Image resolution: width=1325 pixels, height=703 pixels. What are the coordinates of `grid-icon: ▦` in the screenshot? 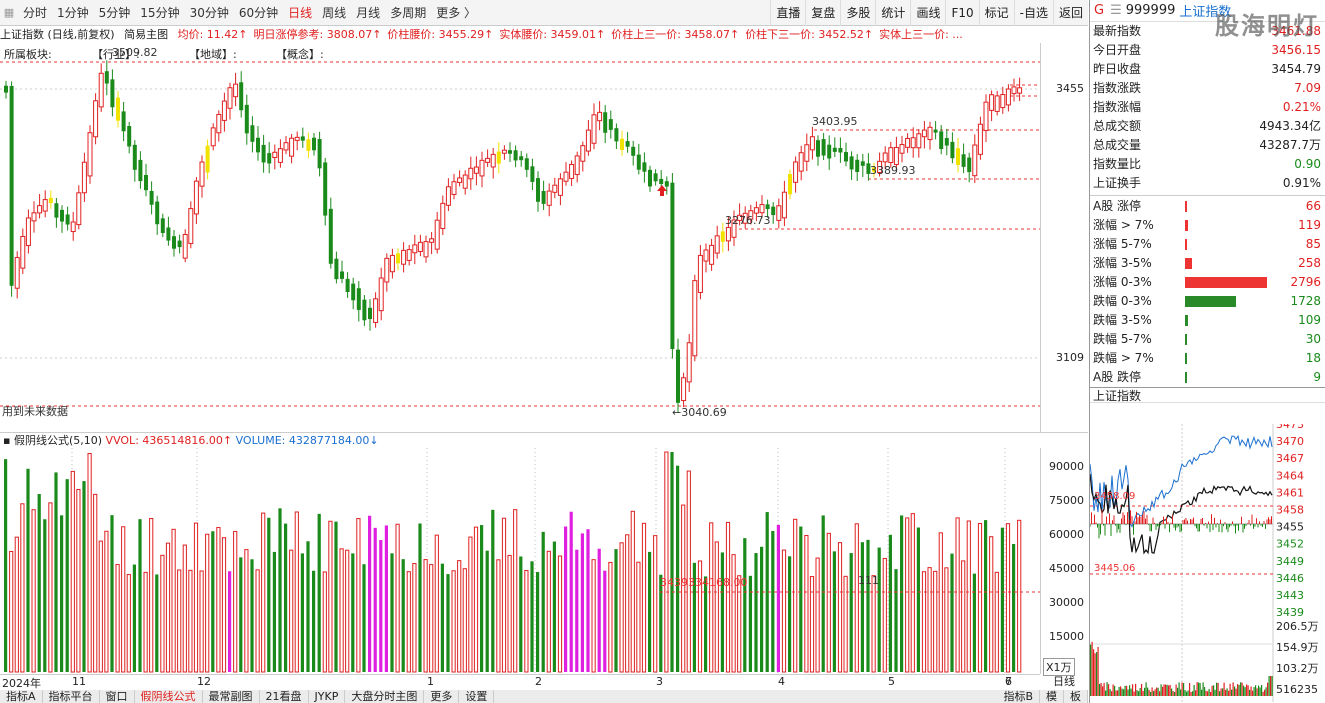 It's located at (9, 12).